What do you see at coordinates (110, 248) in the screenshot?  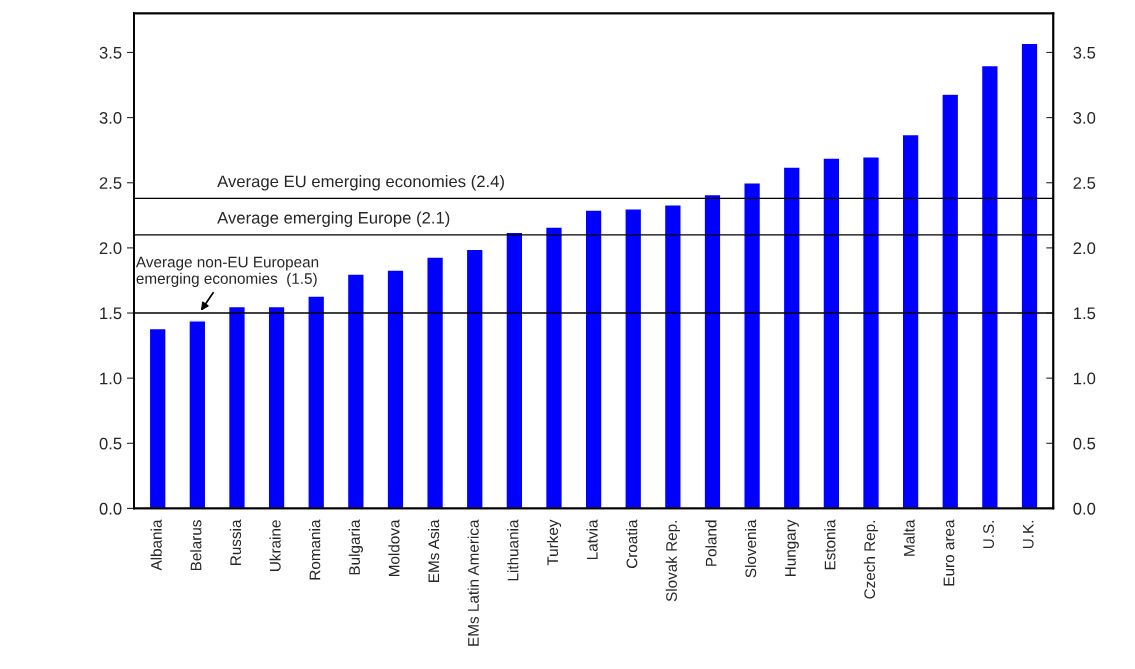 I see `y-tick-label: 2.0` at bounding box center [110, 248].